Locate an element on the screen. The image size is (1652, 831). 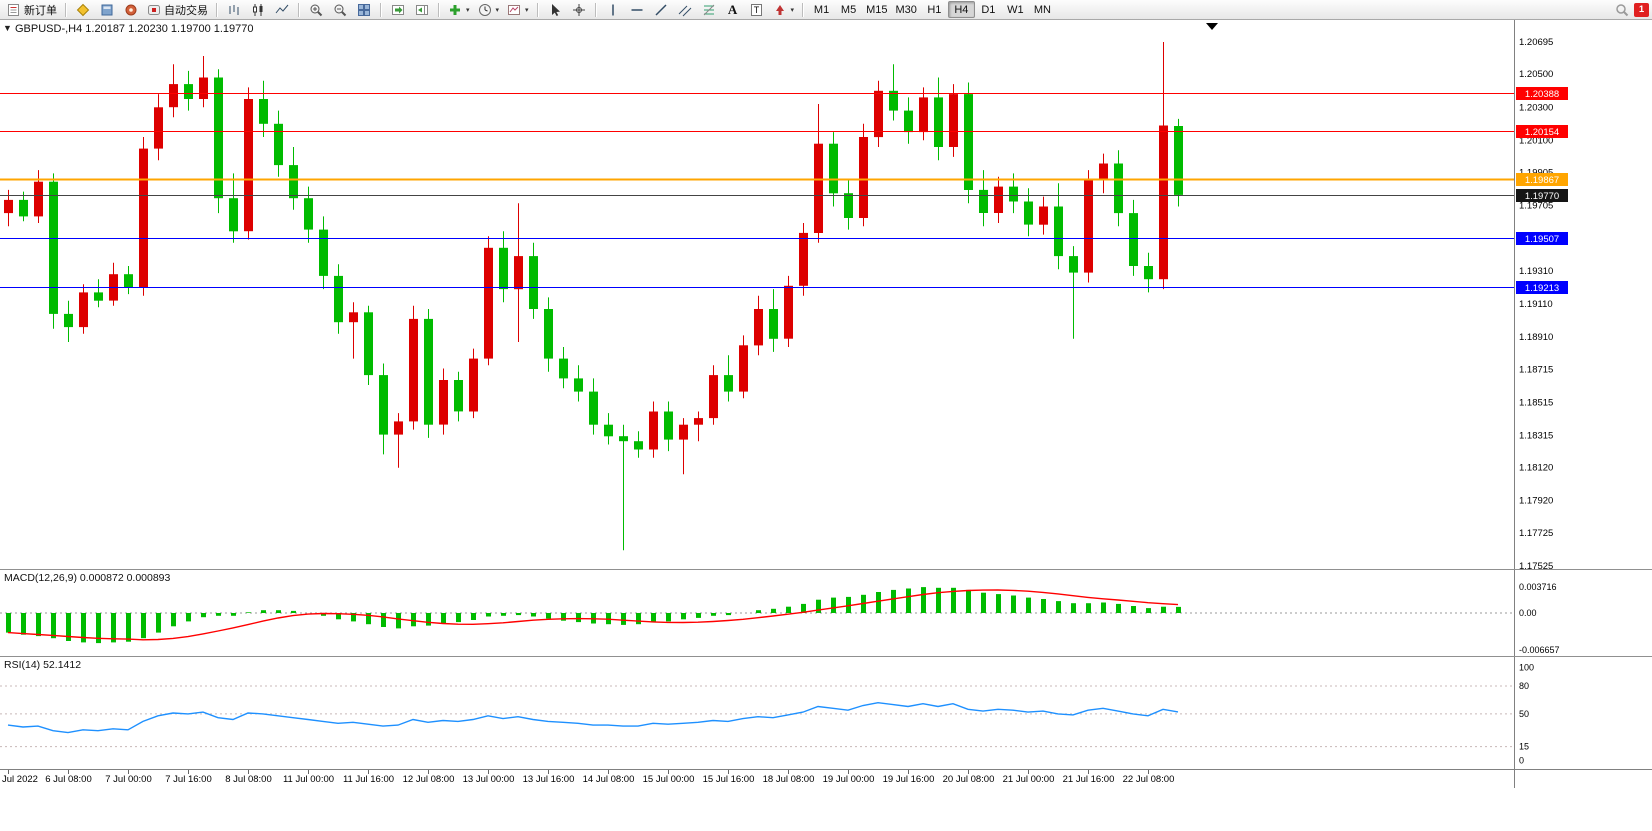
text-label-tool-icon: T is located at coordinates (756, 9).